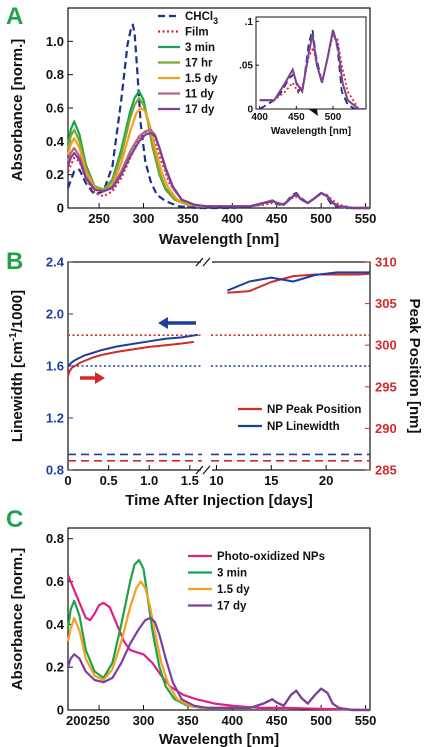 The image size is (428, 747). Describe the element at coordinates (386, 428) in the screenshot. I see `panel-b-right-ytick-label: 290` at that location.